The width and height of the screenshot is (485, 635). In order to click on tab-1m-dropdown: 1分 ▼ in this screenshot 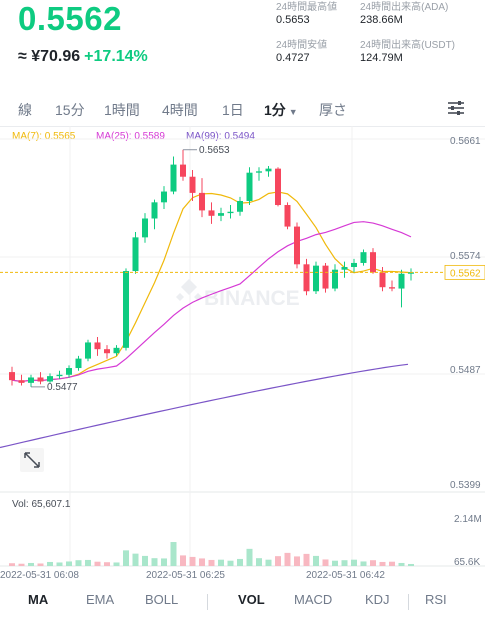, I will do `click(281, 110)`.